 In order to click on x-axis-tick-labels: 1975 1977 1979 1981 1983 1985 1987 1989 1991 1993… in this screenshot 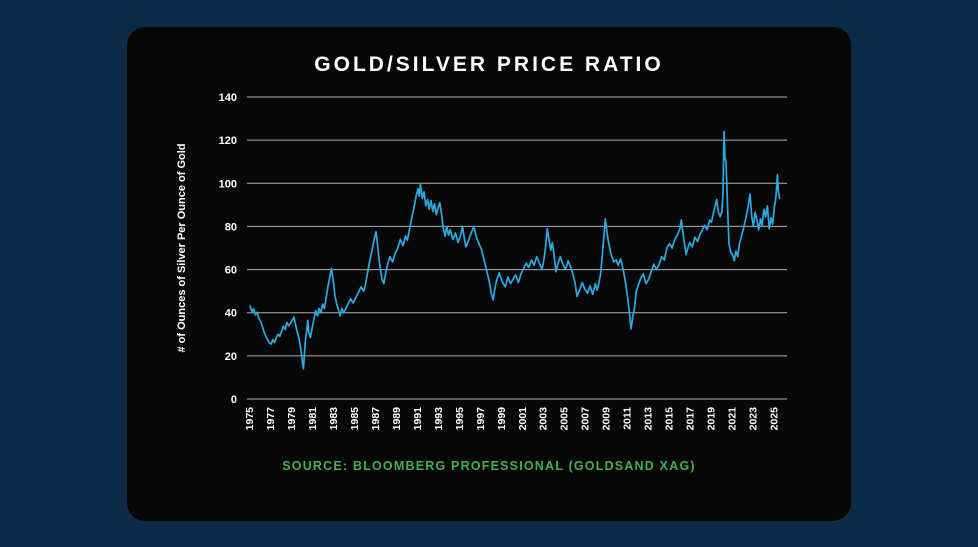, I will do `click(512, 419)`.